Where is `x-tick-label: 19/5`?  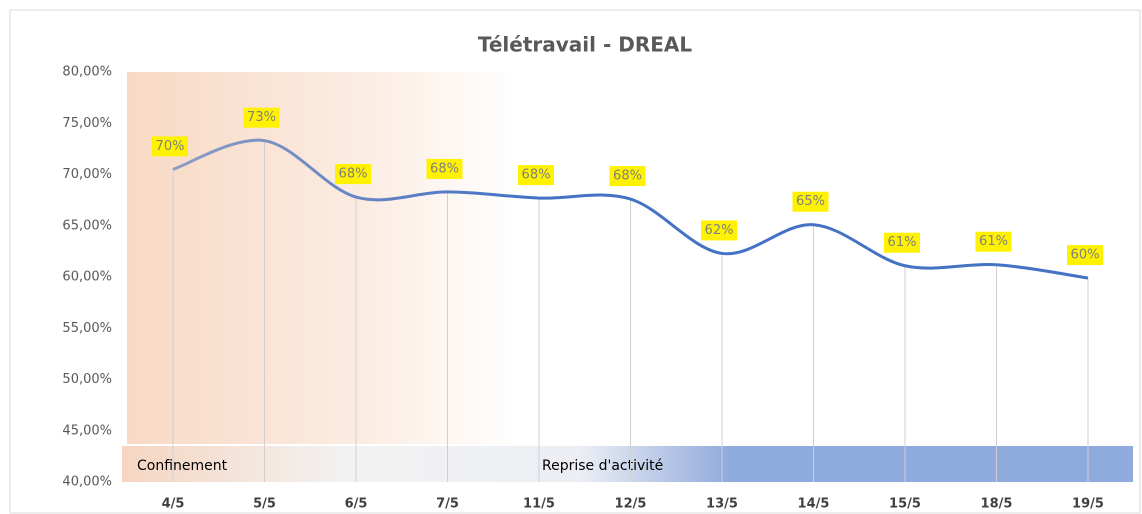
x-tick-label: 19/5 is located at coordinates (1088, 504).